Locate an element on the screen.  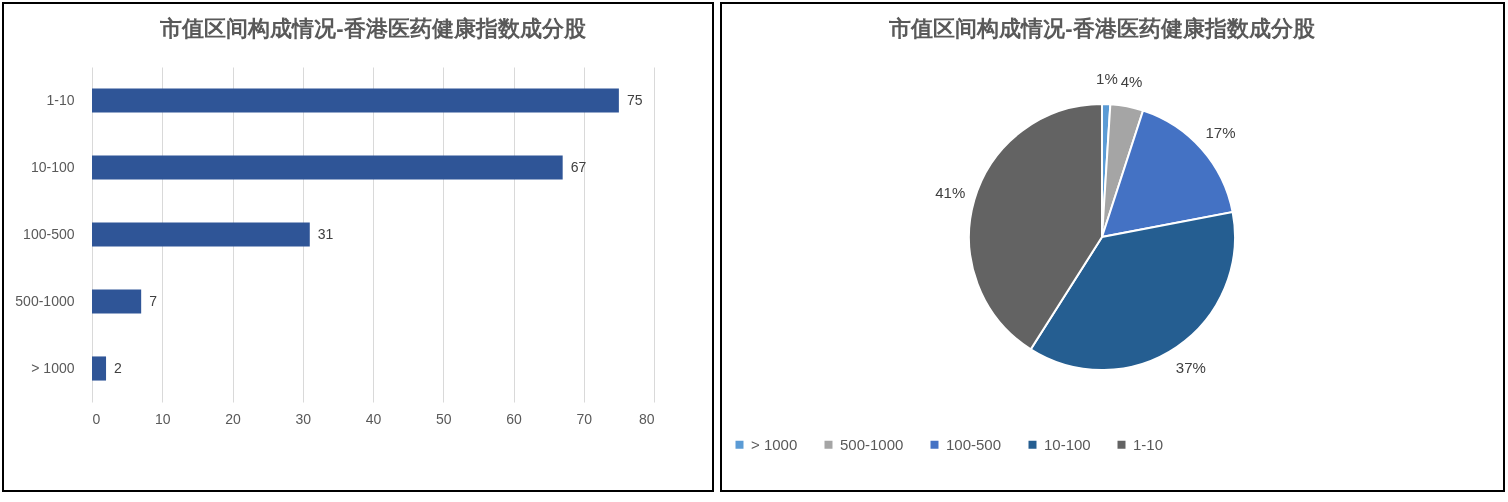
y-tick-label: 10-100 is located at coordinates (52, 166).